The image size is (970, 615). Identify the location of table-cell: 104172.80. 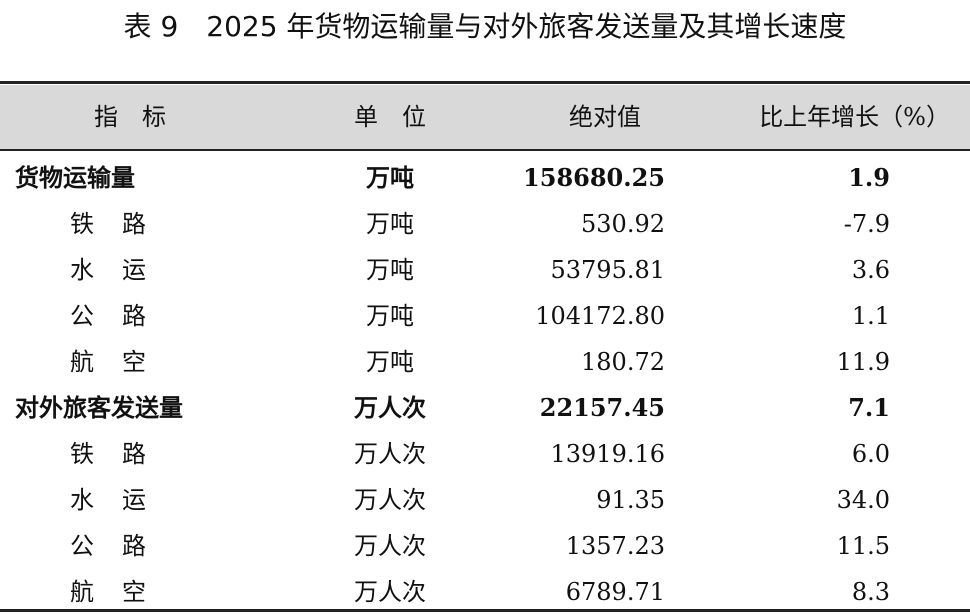
(600, 316).